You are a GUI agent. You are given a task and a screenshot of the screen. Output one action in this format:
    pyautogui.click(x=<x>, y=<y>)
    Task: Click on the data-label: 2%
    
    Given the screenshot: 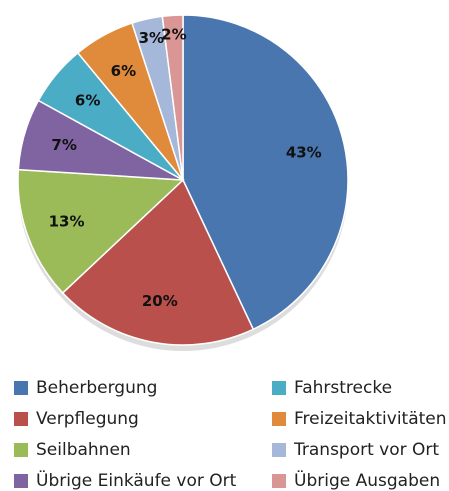 What is the action you would take?
    pyautogui.click(x=173, y=35)
    